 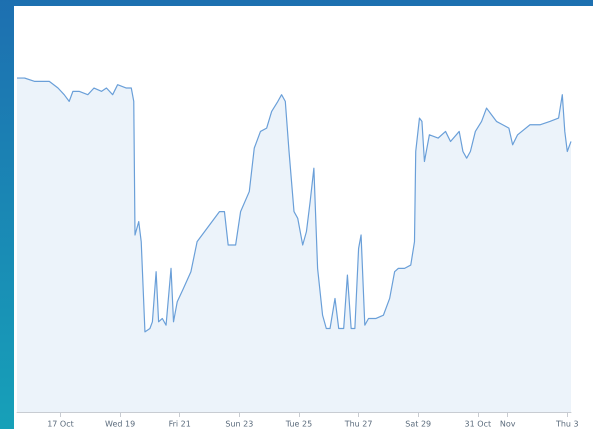 I want to click on x-tick-label: 17 Oct, so click(x=60, y=424).